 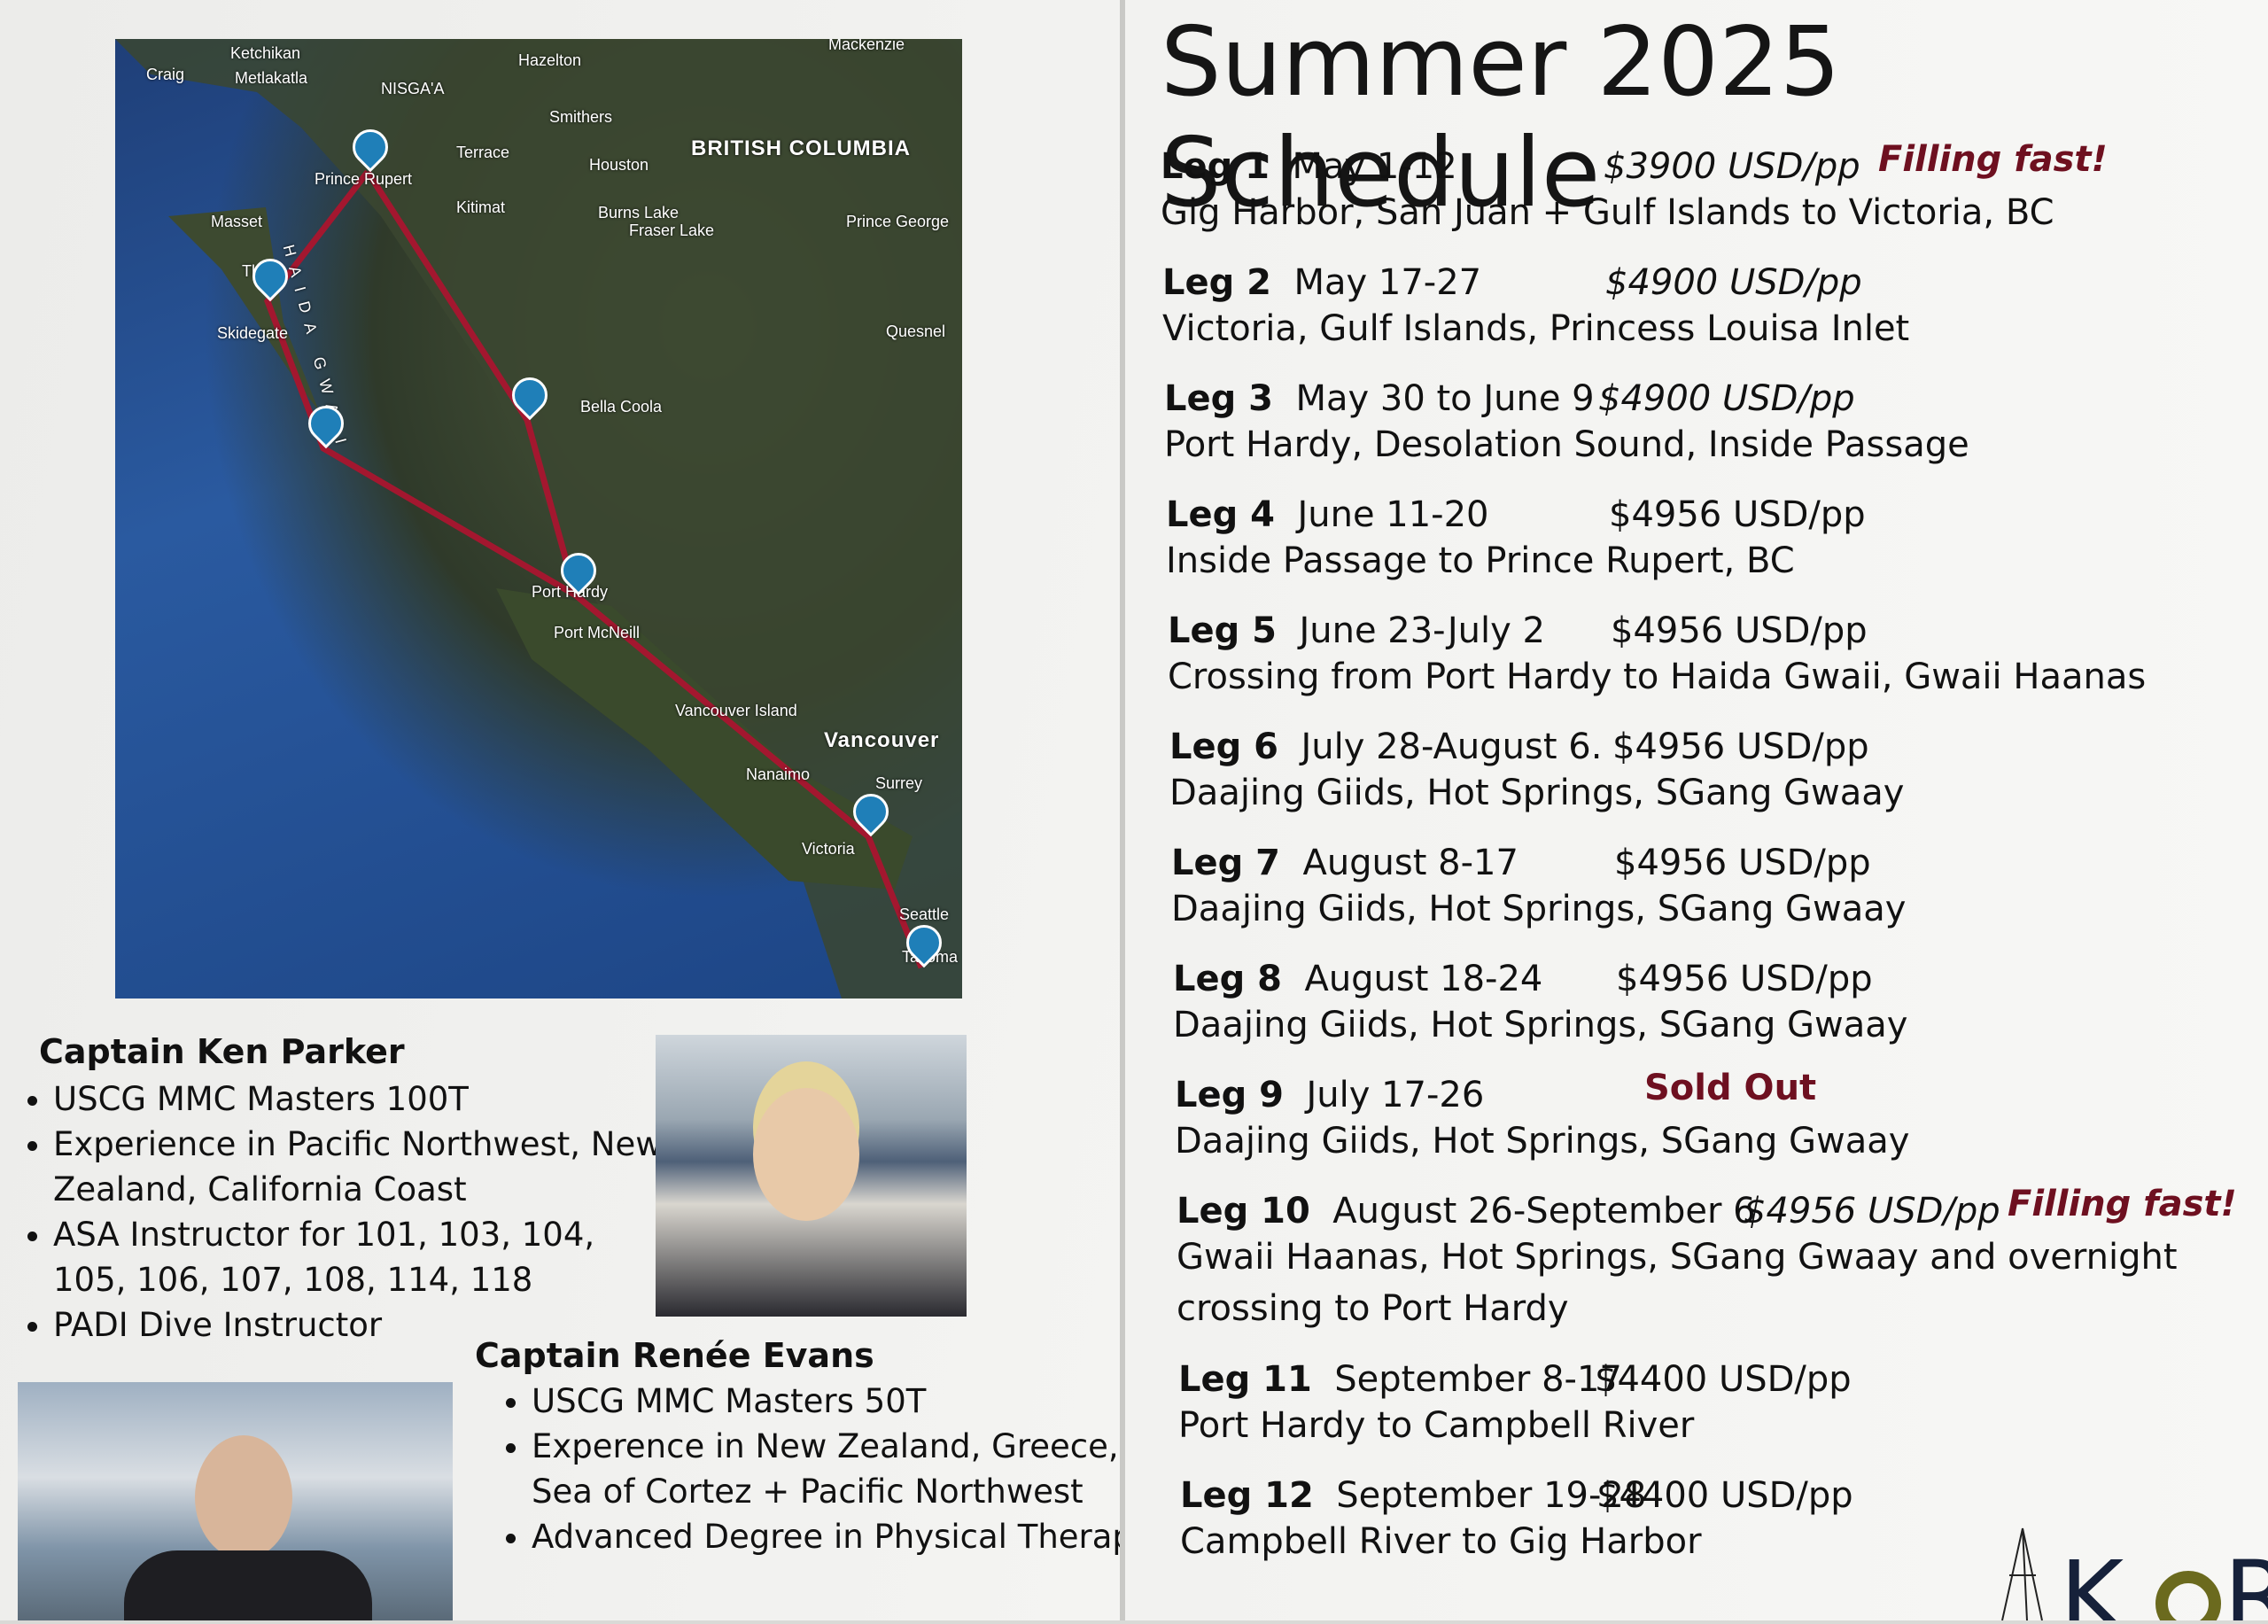 I want to click on schedule-title: Summer 2025 Schedule, so click(x=1501, y=118).